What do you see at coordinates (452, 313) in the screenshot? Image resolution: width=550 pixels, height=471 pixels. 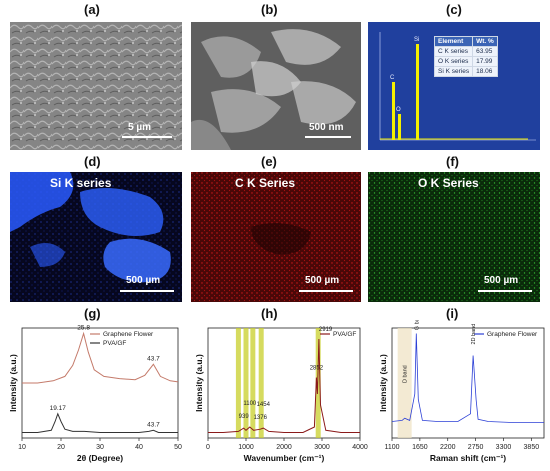 I see `panel-label-i: (i)` at bounding box center [452, 313].